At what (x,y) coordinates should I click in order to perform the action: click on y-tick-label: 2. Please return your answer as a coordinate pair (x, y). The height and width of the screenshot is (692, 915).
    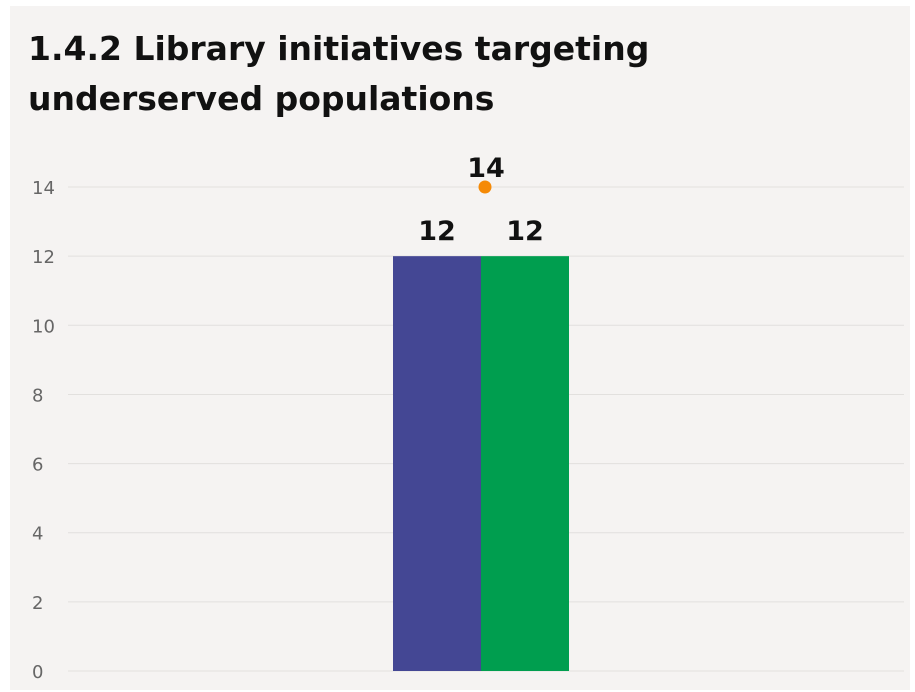
    Looking at the image, I should click on (37, 603).